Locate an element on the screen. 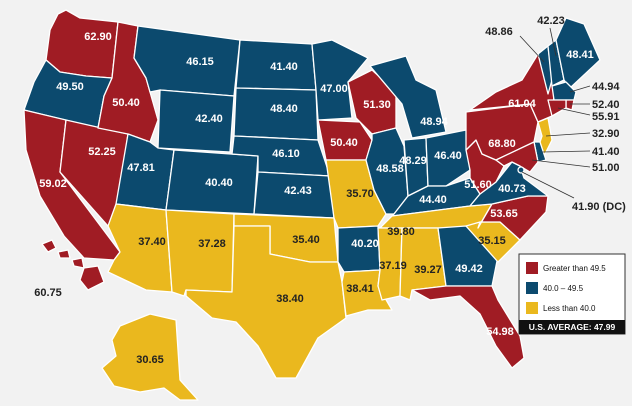 This screenshot has height=406, width=632. leader-nh is located at coordinates (553, 42).